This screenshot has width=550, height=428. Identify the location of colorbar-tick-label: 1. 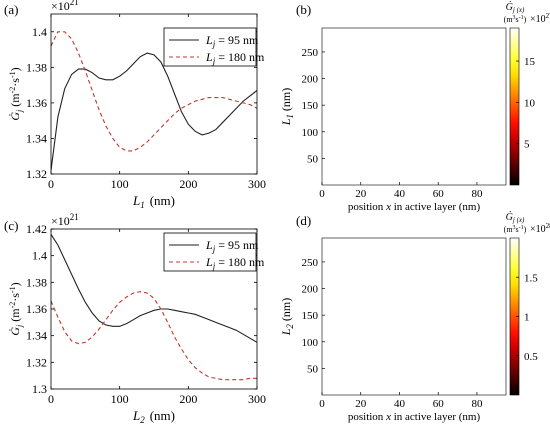
(527, 318).